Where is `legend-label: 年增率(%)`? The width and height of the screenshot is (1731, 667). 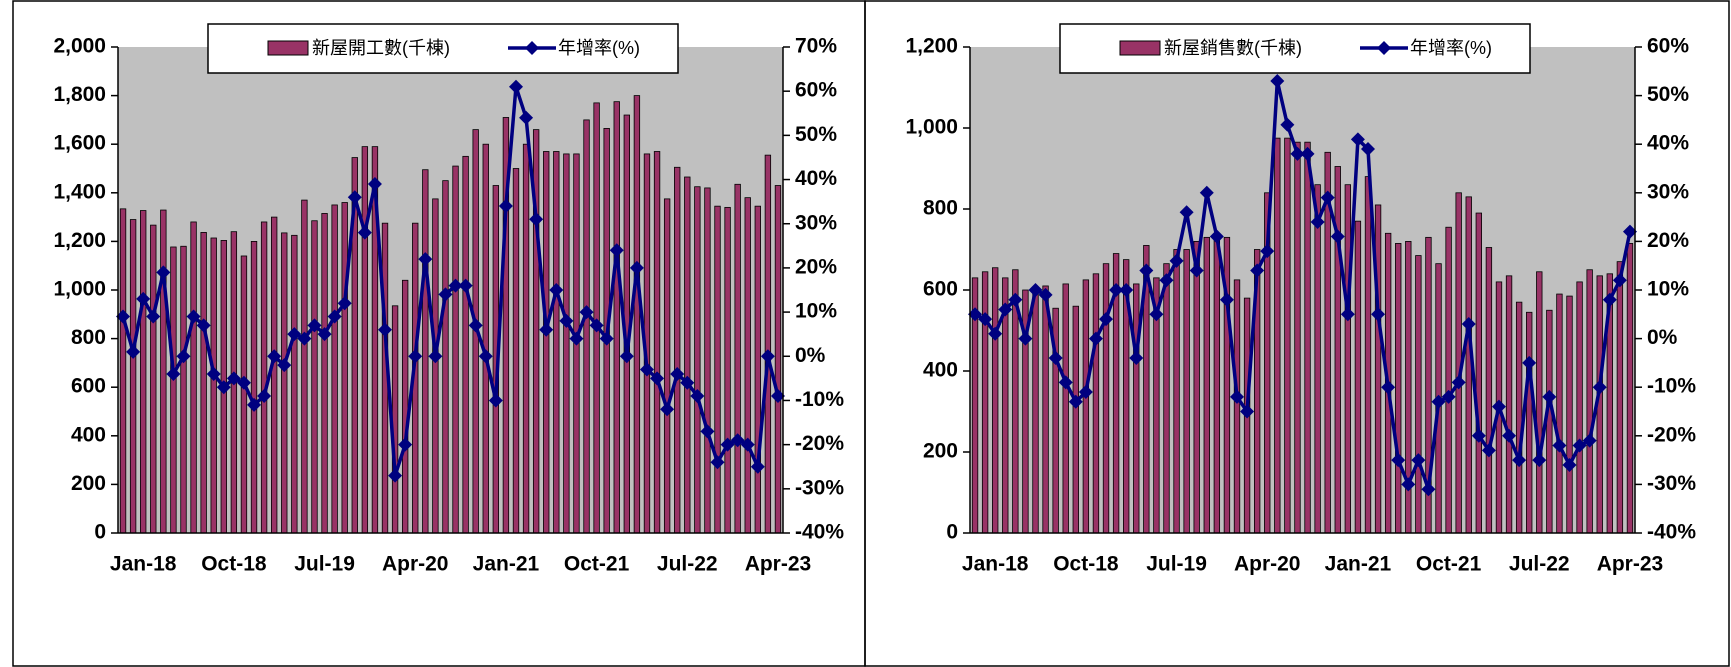
legend-label: 年增率(%) is located at coordinates (1451, 48).